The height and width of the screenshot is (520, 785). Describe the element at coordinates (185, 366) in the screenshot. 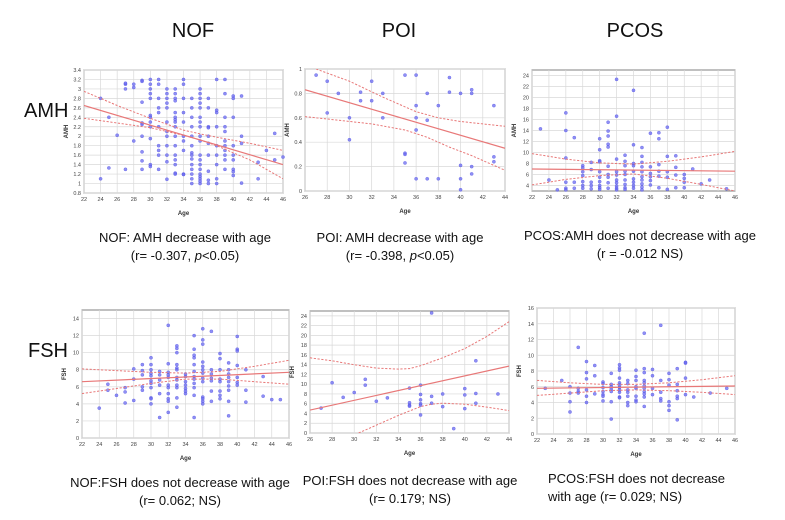

I see `confidence-band-upper` at that location.